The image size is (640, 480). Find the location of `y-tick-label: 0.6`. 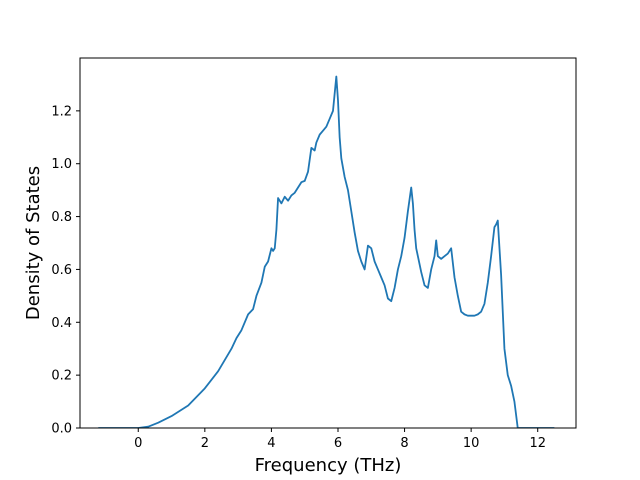

y-tick-label: 0.6 is located at coordinates (61, 270).